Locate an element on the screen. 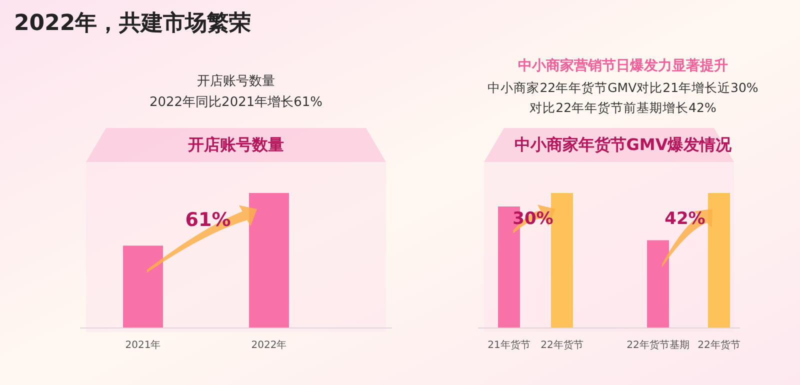 The image size is (800, 385). chart-title: 开店账号数量 is located at coordinates (235, 144).